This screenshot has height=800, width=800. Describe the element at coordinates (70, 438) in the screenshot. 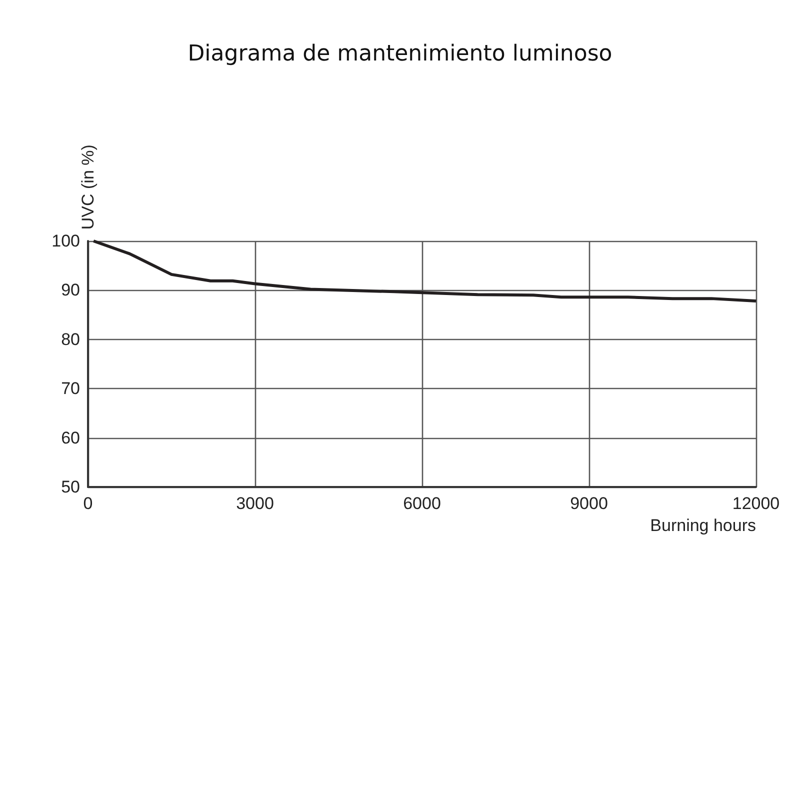

I see `y-tick-label: 60` at that location.